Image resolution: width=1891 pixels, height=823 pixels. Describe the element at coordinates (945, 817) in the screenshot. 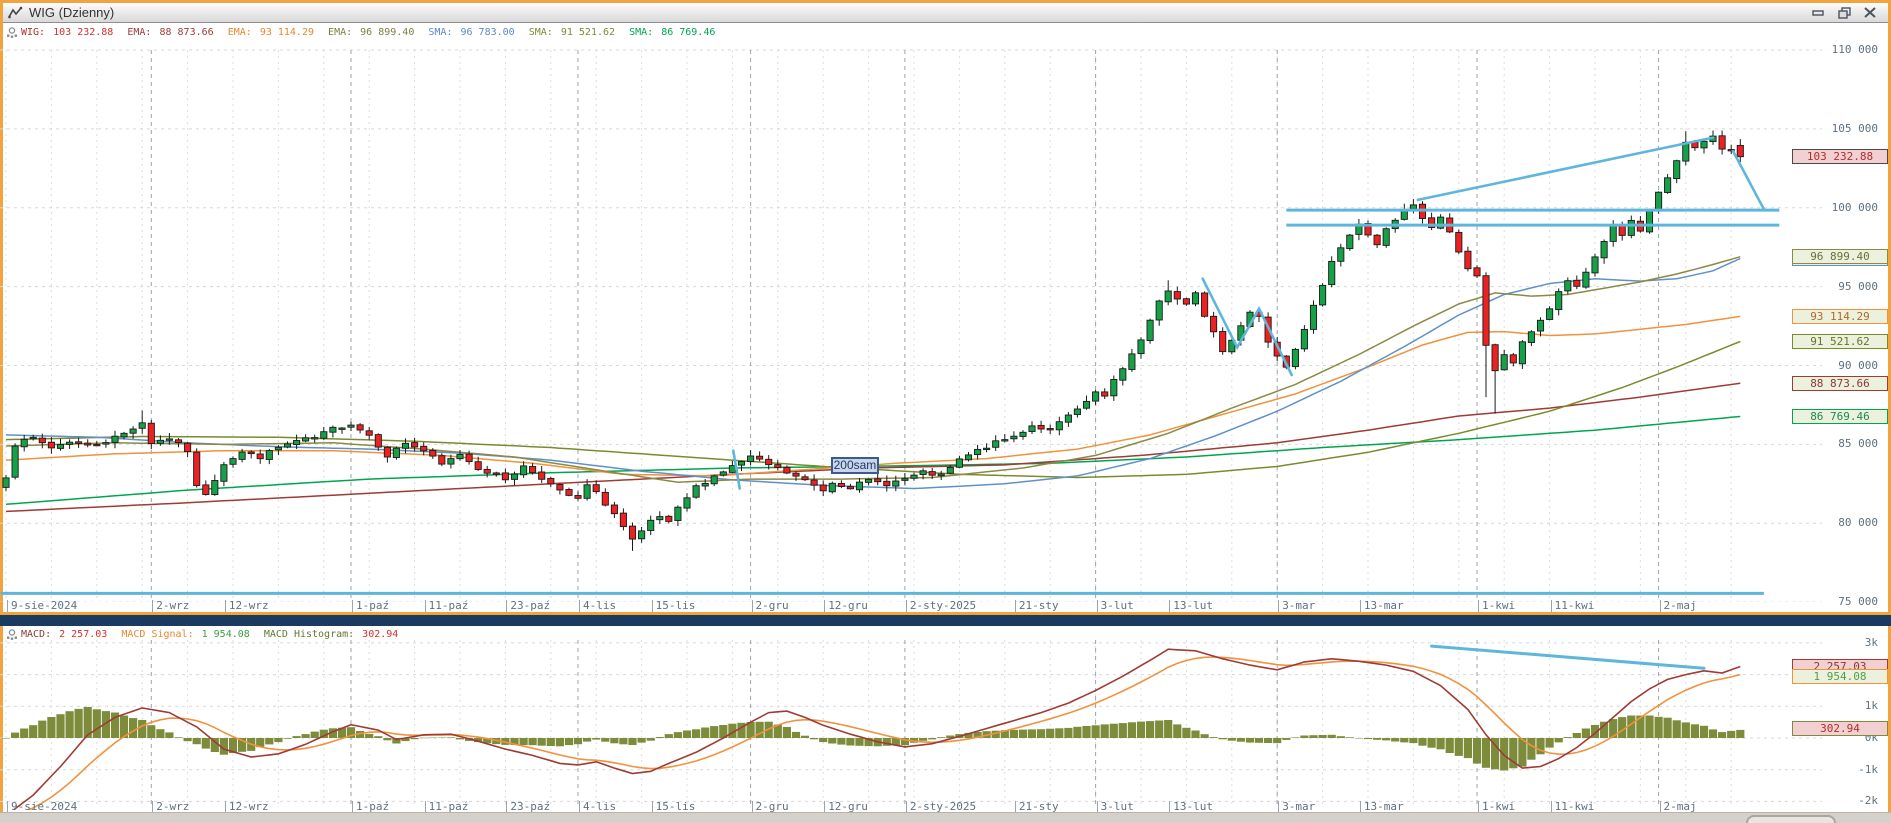

I see `status-strip` at that location.